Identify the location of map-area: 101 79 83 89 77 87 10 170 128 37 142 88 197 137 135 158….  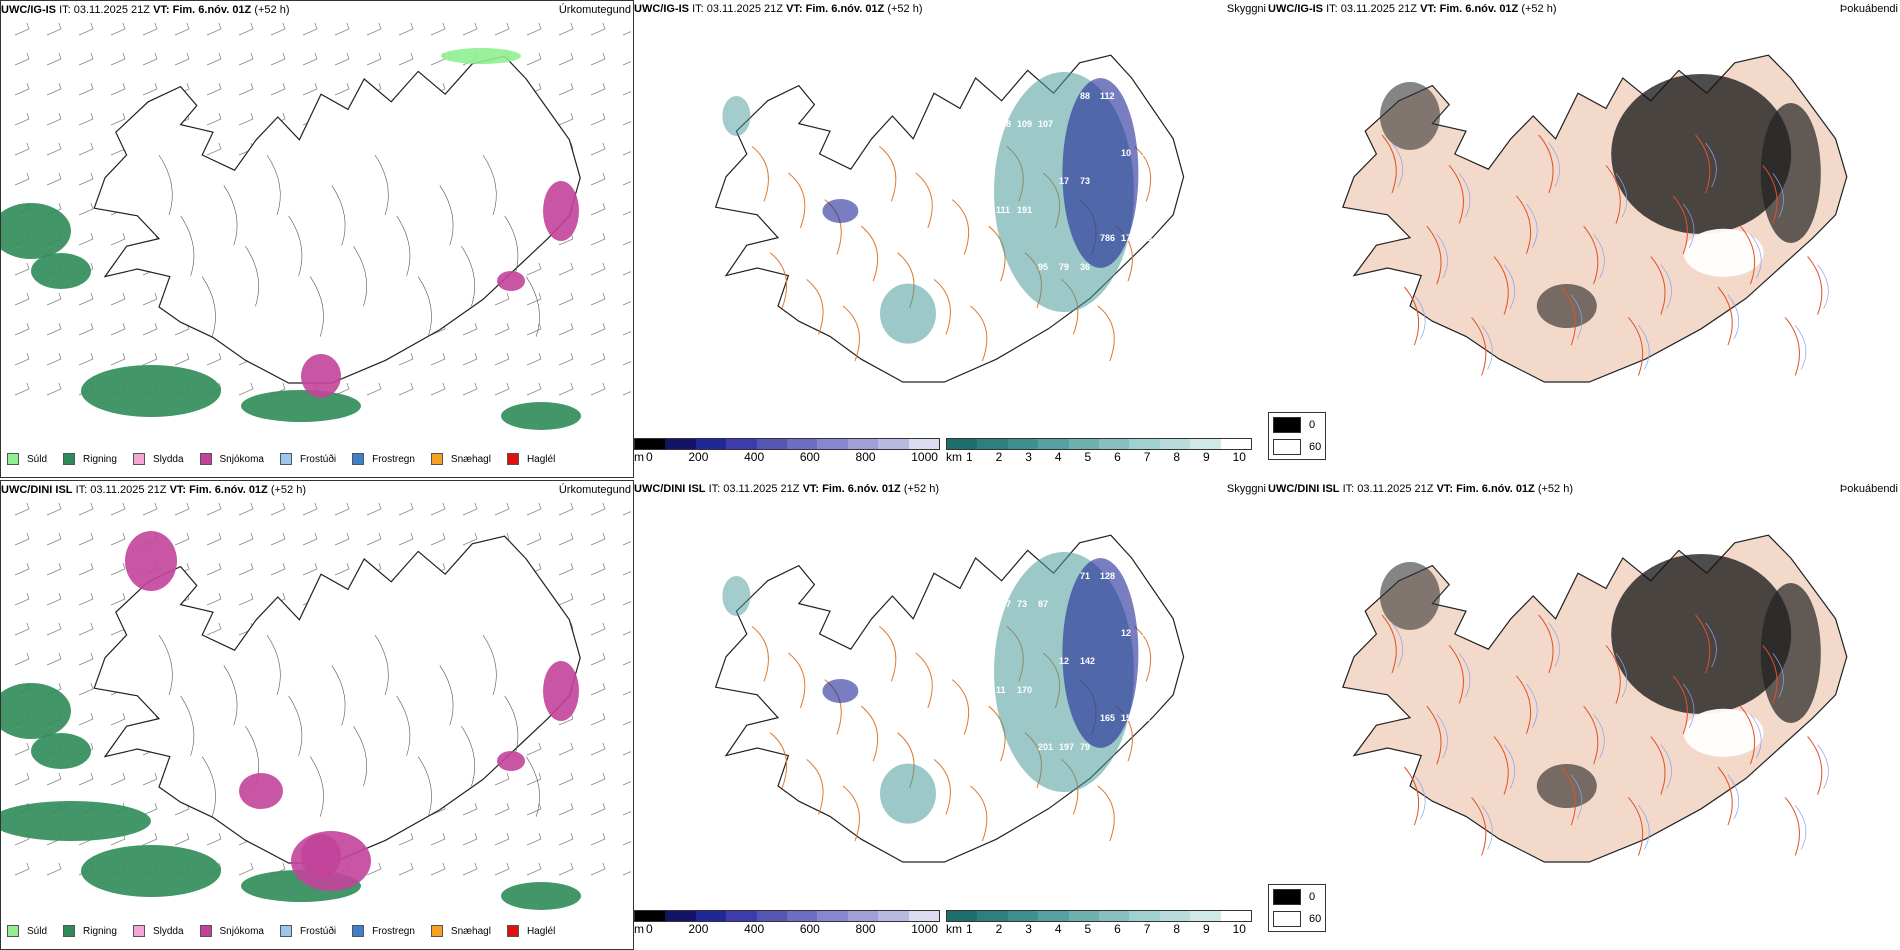
(949, 712).